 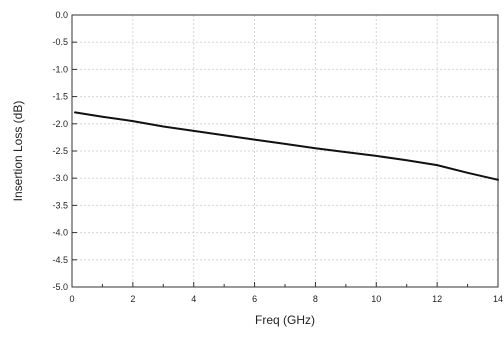 What do you see at coordinates (61, 15) in the screenshot?
I see `y-tick-label: 0.0` at bounding box center [61, 15].